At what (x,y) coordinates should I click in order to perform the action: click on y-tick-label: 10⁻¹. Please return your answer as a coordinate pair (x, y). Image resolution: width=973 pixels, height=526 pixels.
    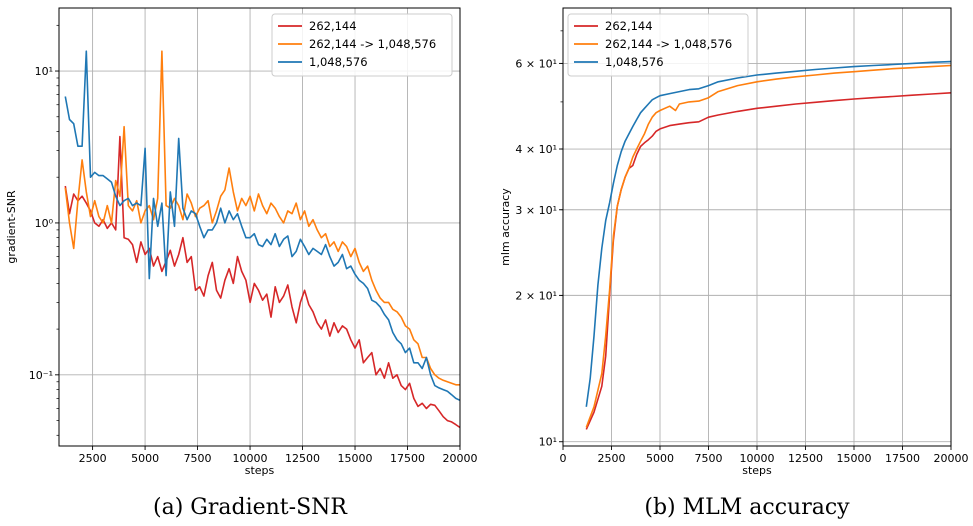
    Looking at the image, I should click on (41, 375).